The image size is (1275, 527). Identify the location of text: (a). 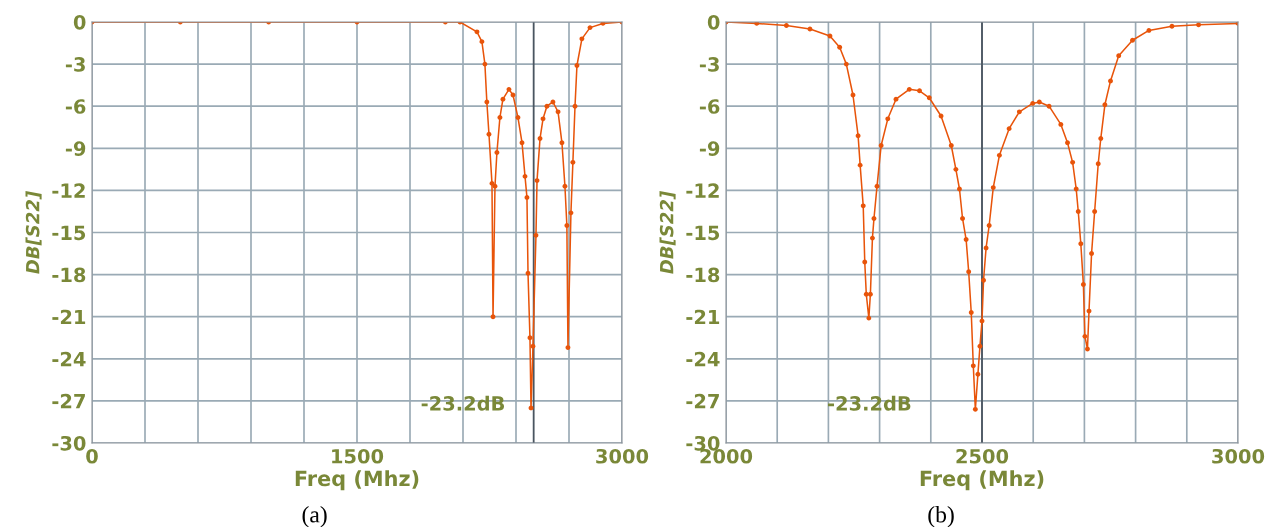
(314, 516).